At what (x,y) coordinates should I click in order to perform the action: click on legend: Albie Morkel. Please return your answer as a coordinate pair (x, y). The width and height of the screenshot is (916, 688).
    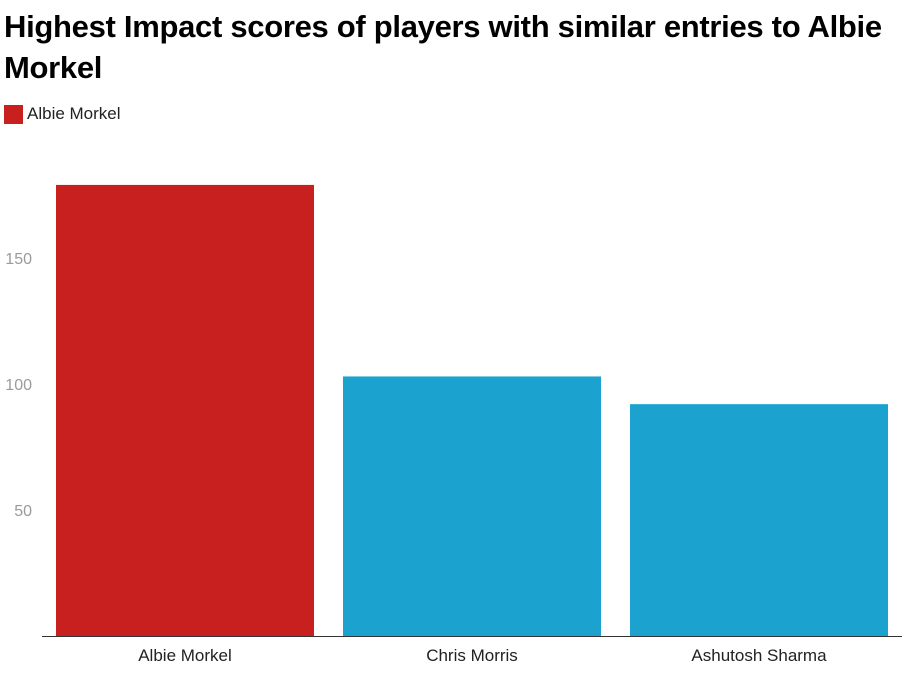
    Looking at the image, I should click on (62, 114).